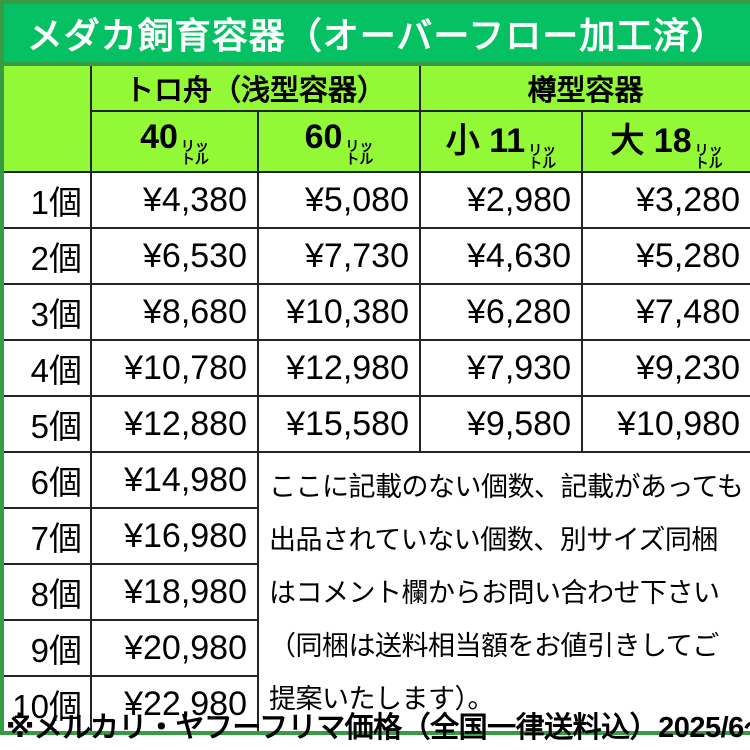  What do you see at coordinates (255, 87) in the screenshot?
I see `group-header-toro: トロ舟（浅型容器）` at bounding box center [255, 87].